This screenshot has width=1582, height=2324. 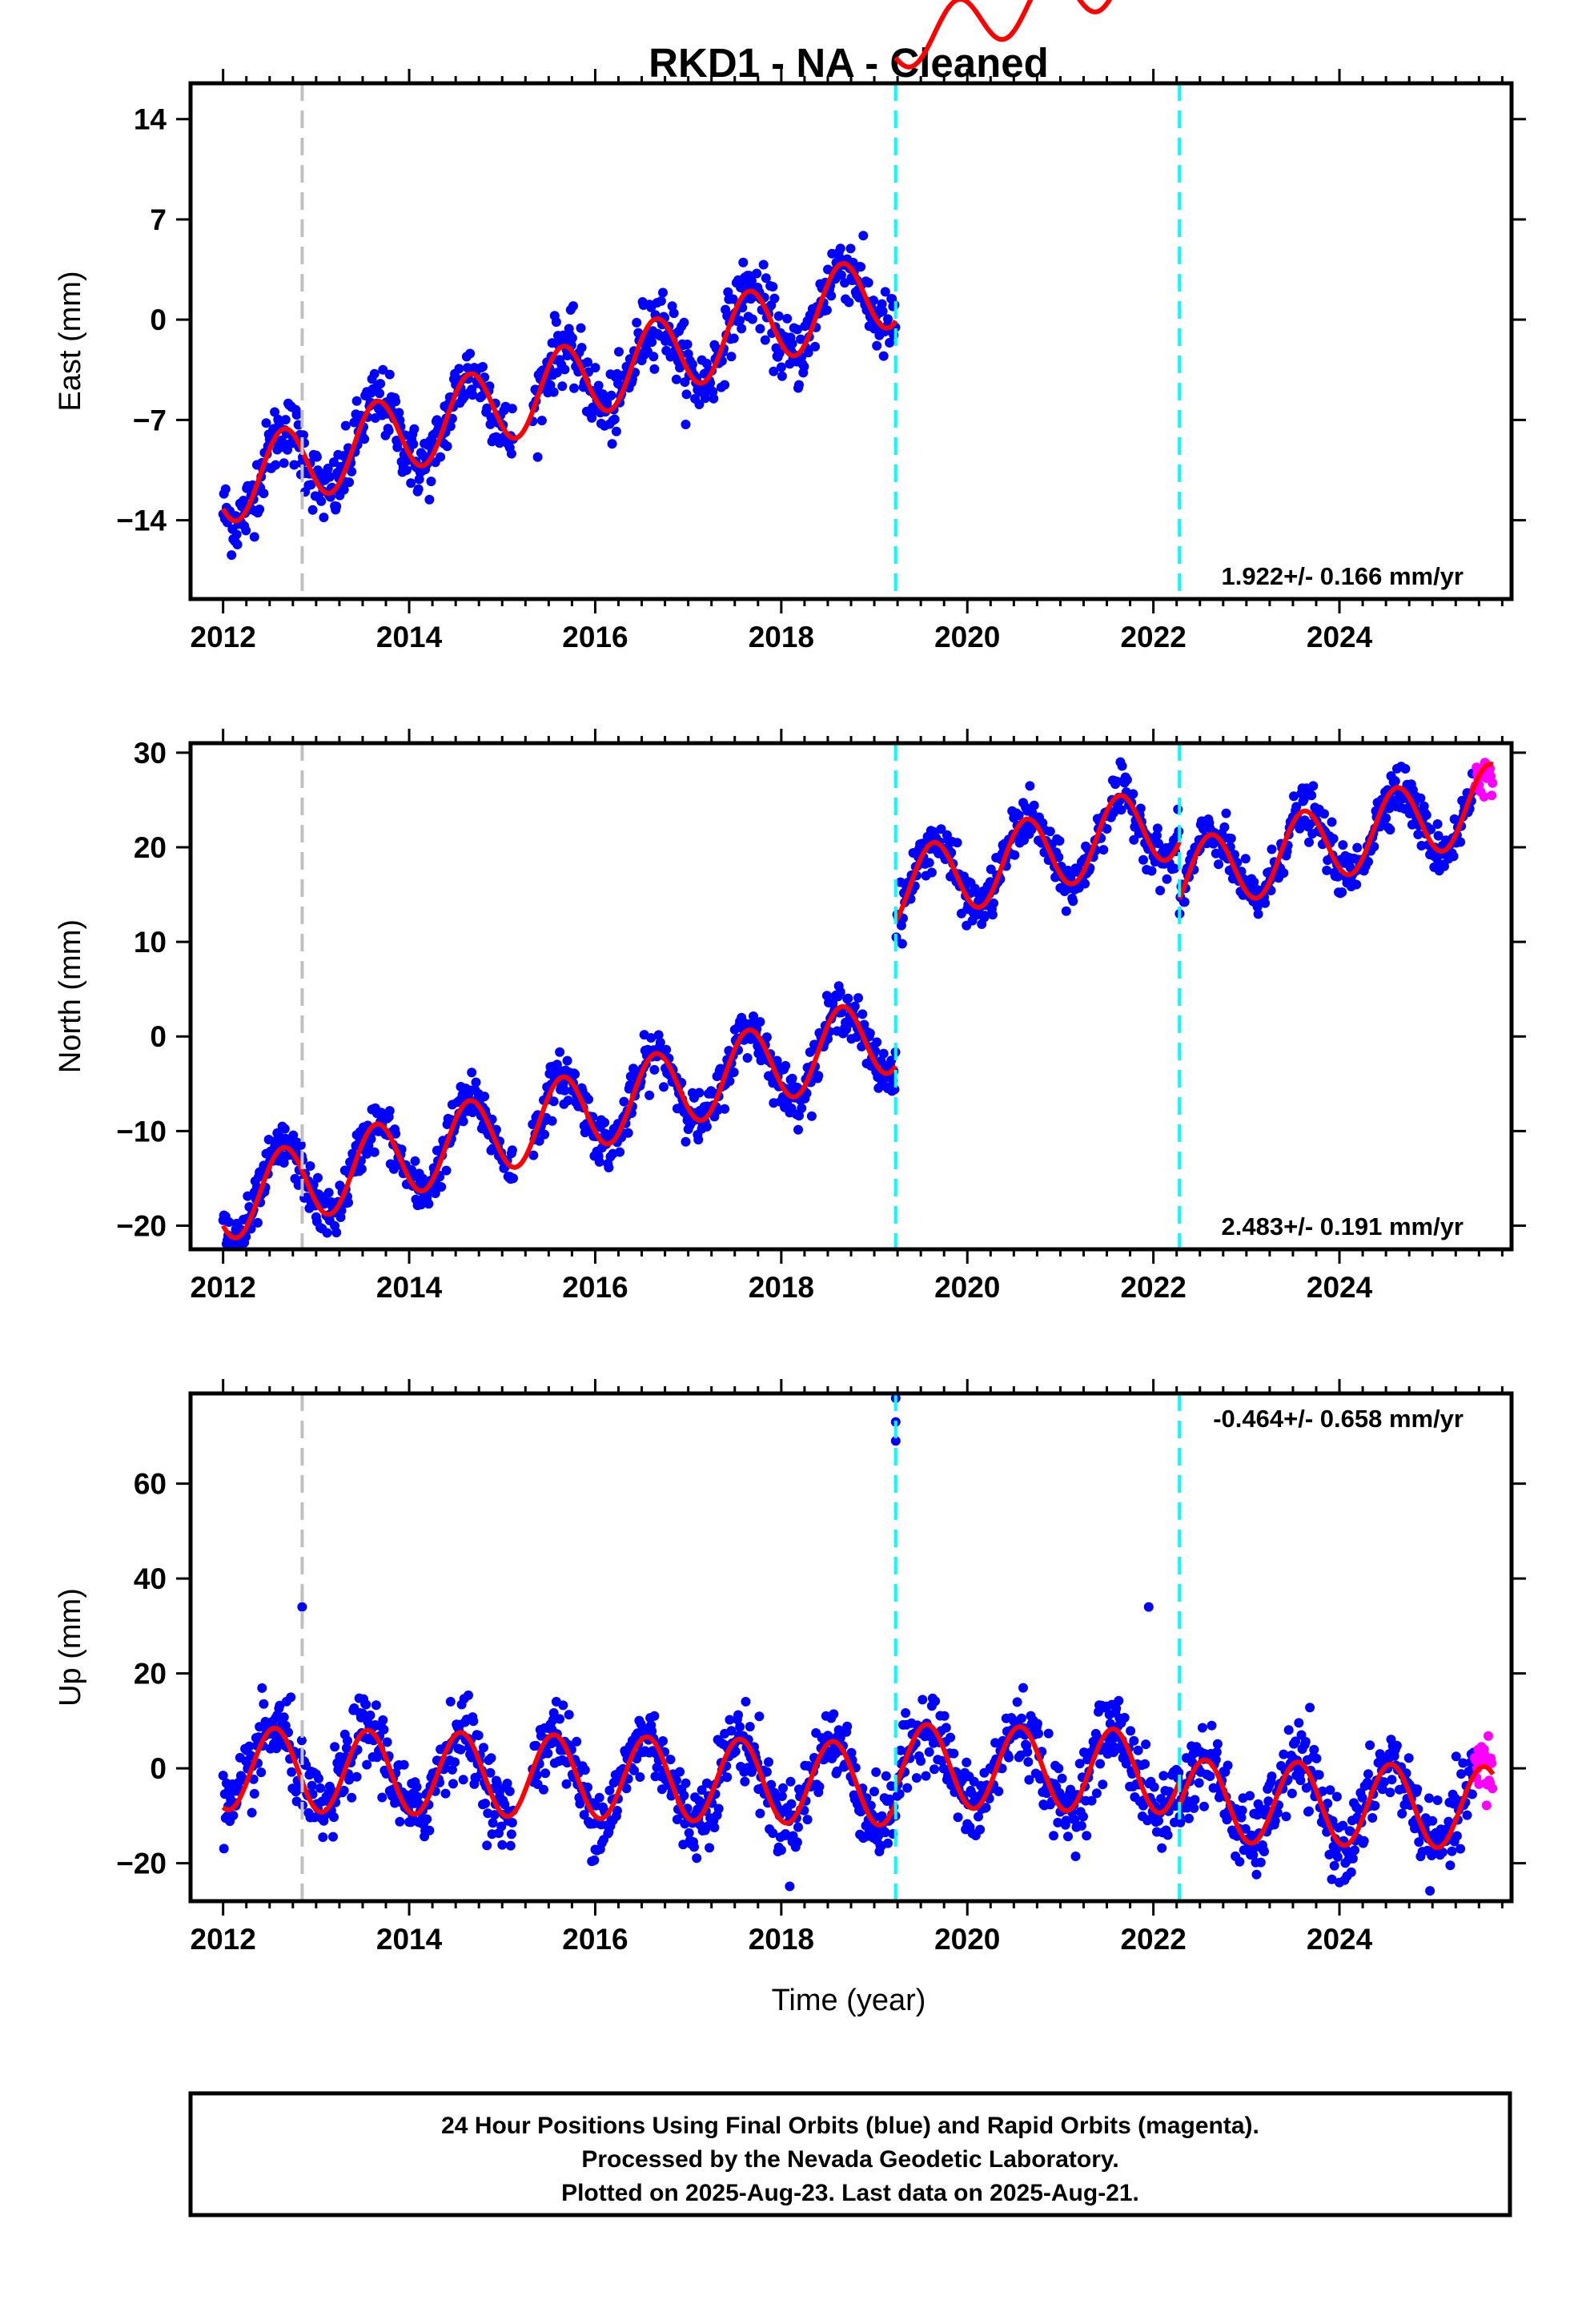 What do you see at coordinates (158, 219) in the screenshot?
I see `y-tick-label: 7` at bounding box center [158, 219].